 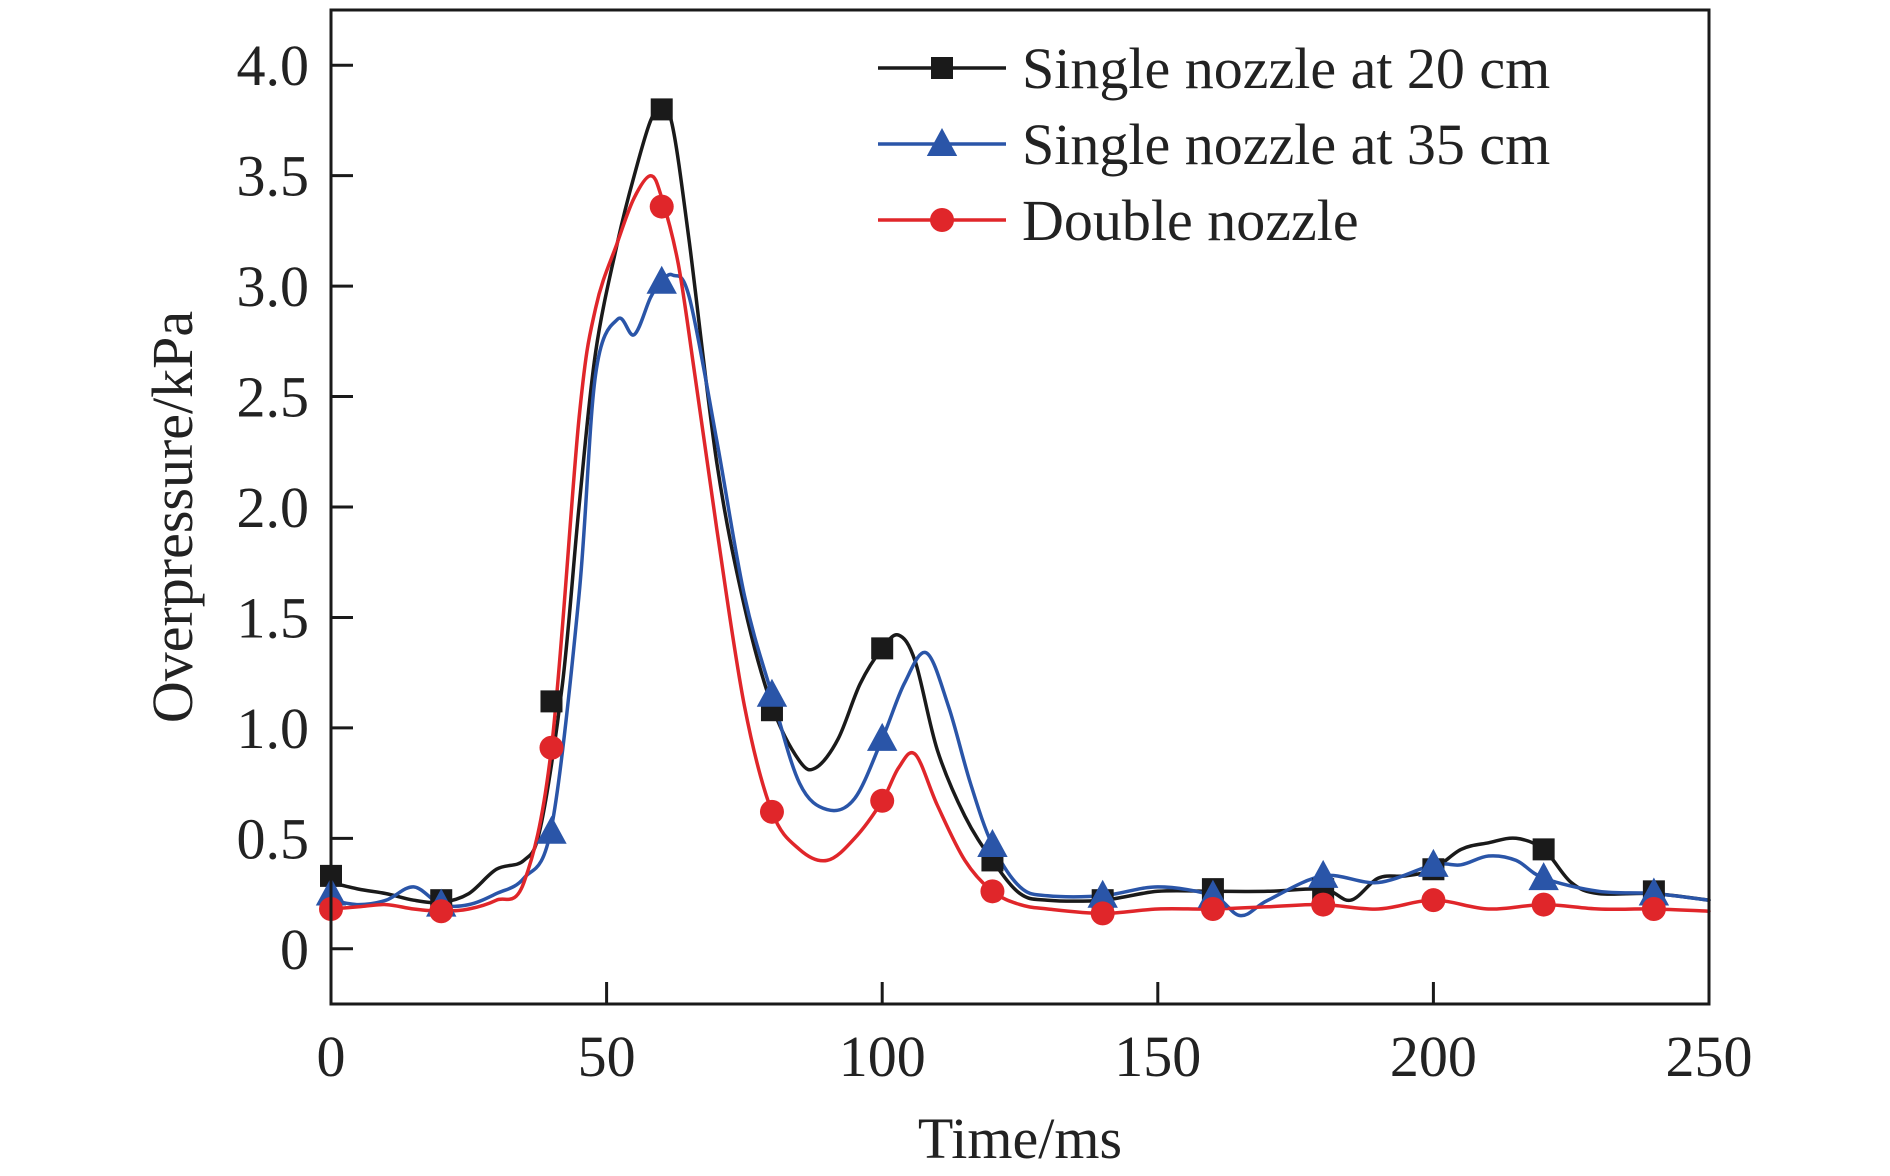 What do you see at coordinates (273, 286) in the screenshot?
I see `y-tick-label: 3.0` at bounding box center [273, 286].